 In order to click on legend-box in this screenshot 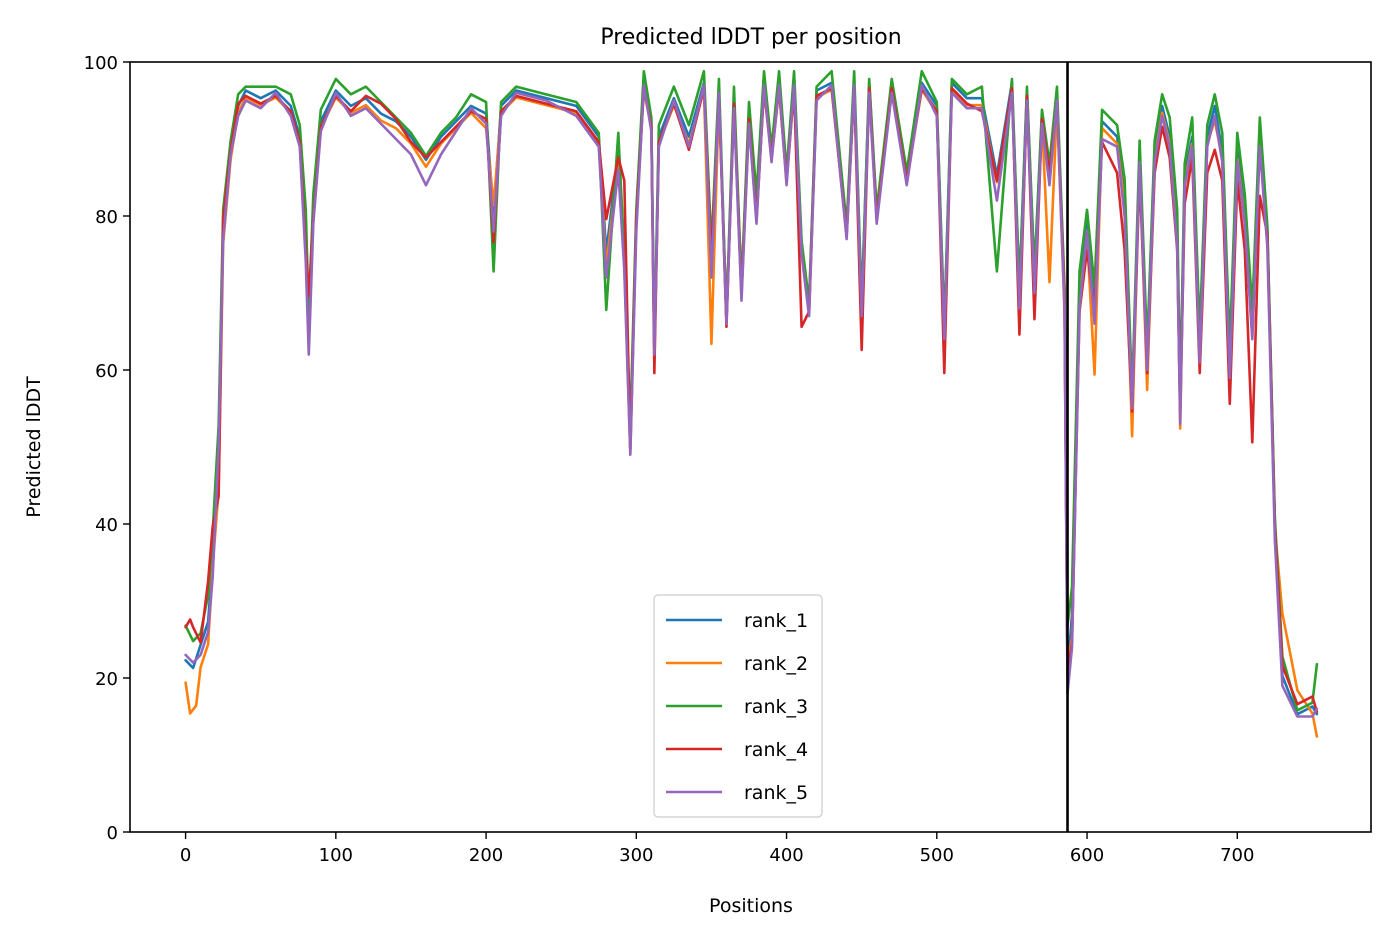, I will do `click(738, 706)`.